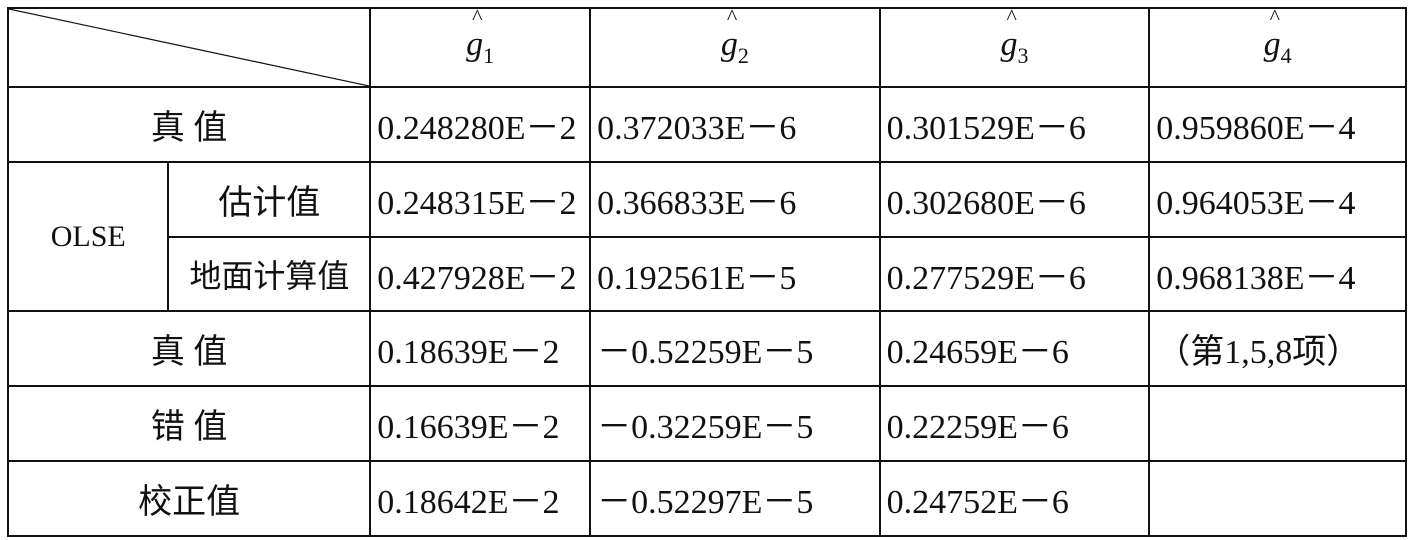 Image resolution: width=1413 pixels, height=540 pixels. Describe the element at coordinates (1014, 349) in the screenshot. I see `cell: 0.24659E－6` at that location.